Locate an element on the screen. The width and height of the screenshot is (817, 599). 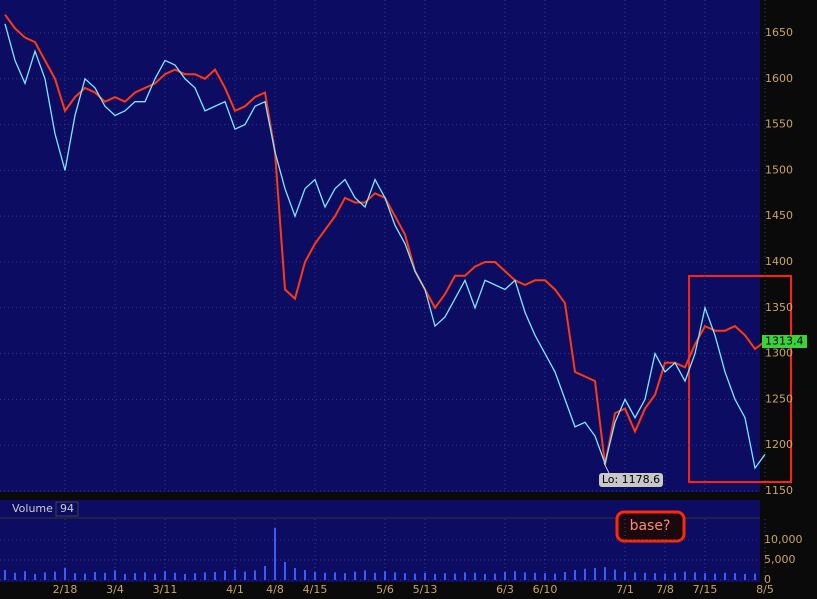
y-tick-label: 1300 is located at coordinates (779, 353).